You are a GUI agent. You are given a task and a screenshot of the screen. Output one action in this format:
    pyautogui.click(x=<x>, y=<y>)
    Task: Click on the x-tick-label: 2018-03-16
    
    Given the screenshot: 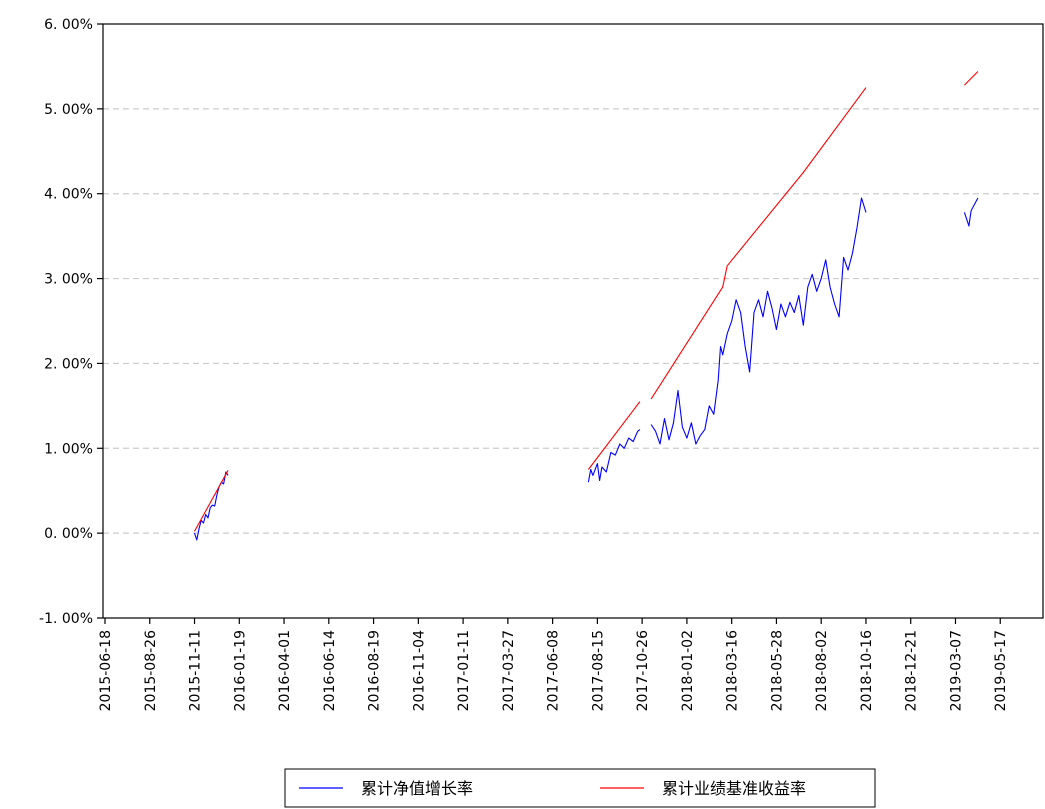 What is the action you would take?
    pyautogui.click(x=733, y=670)
    